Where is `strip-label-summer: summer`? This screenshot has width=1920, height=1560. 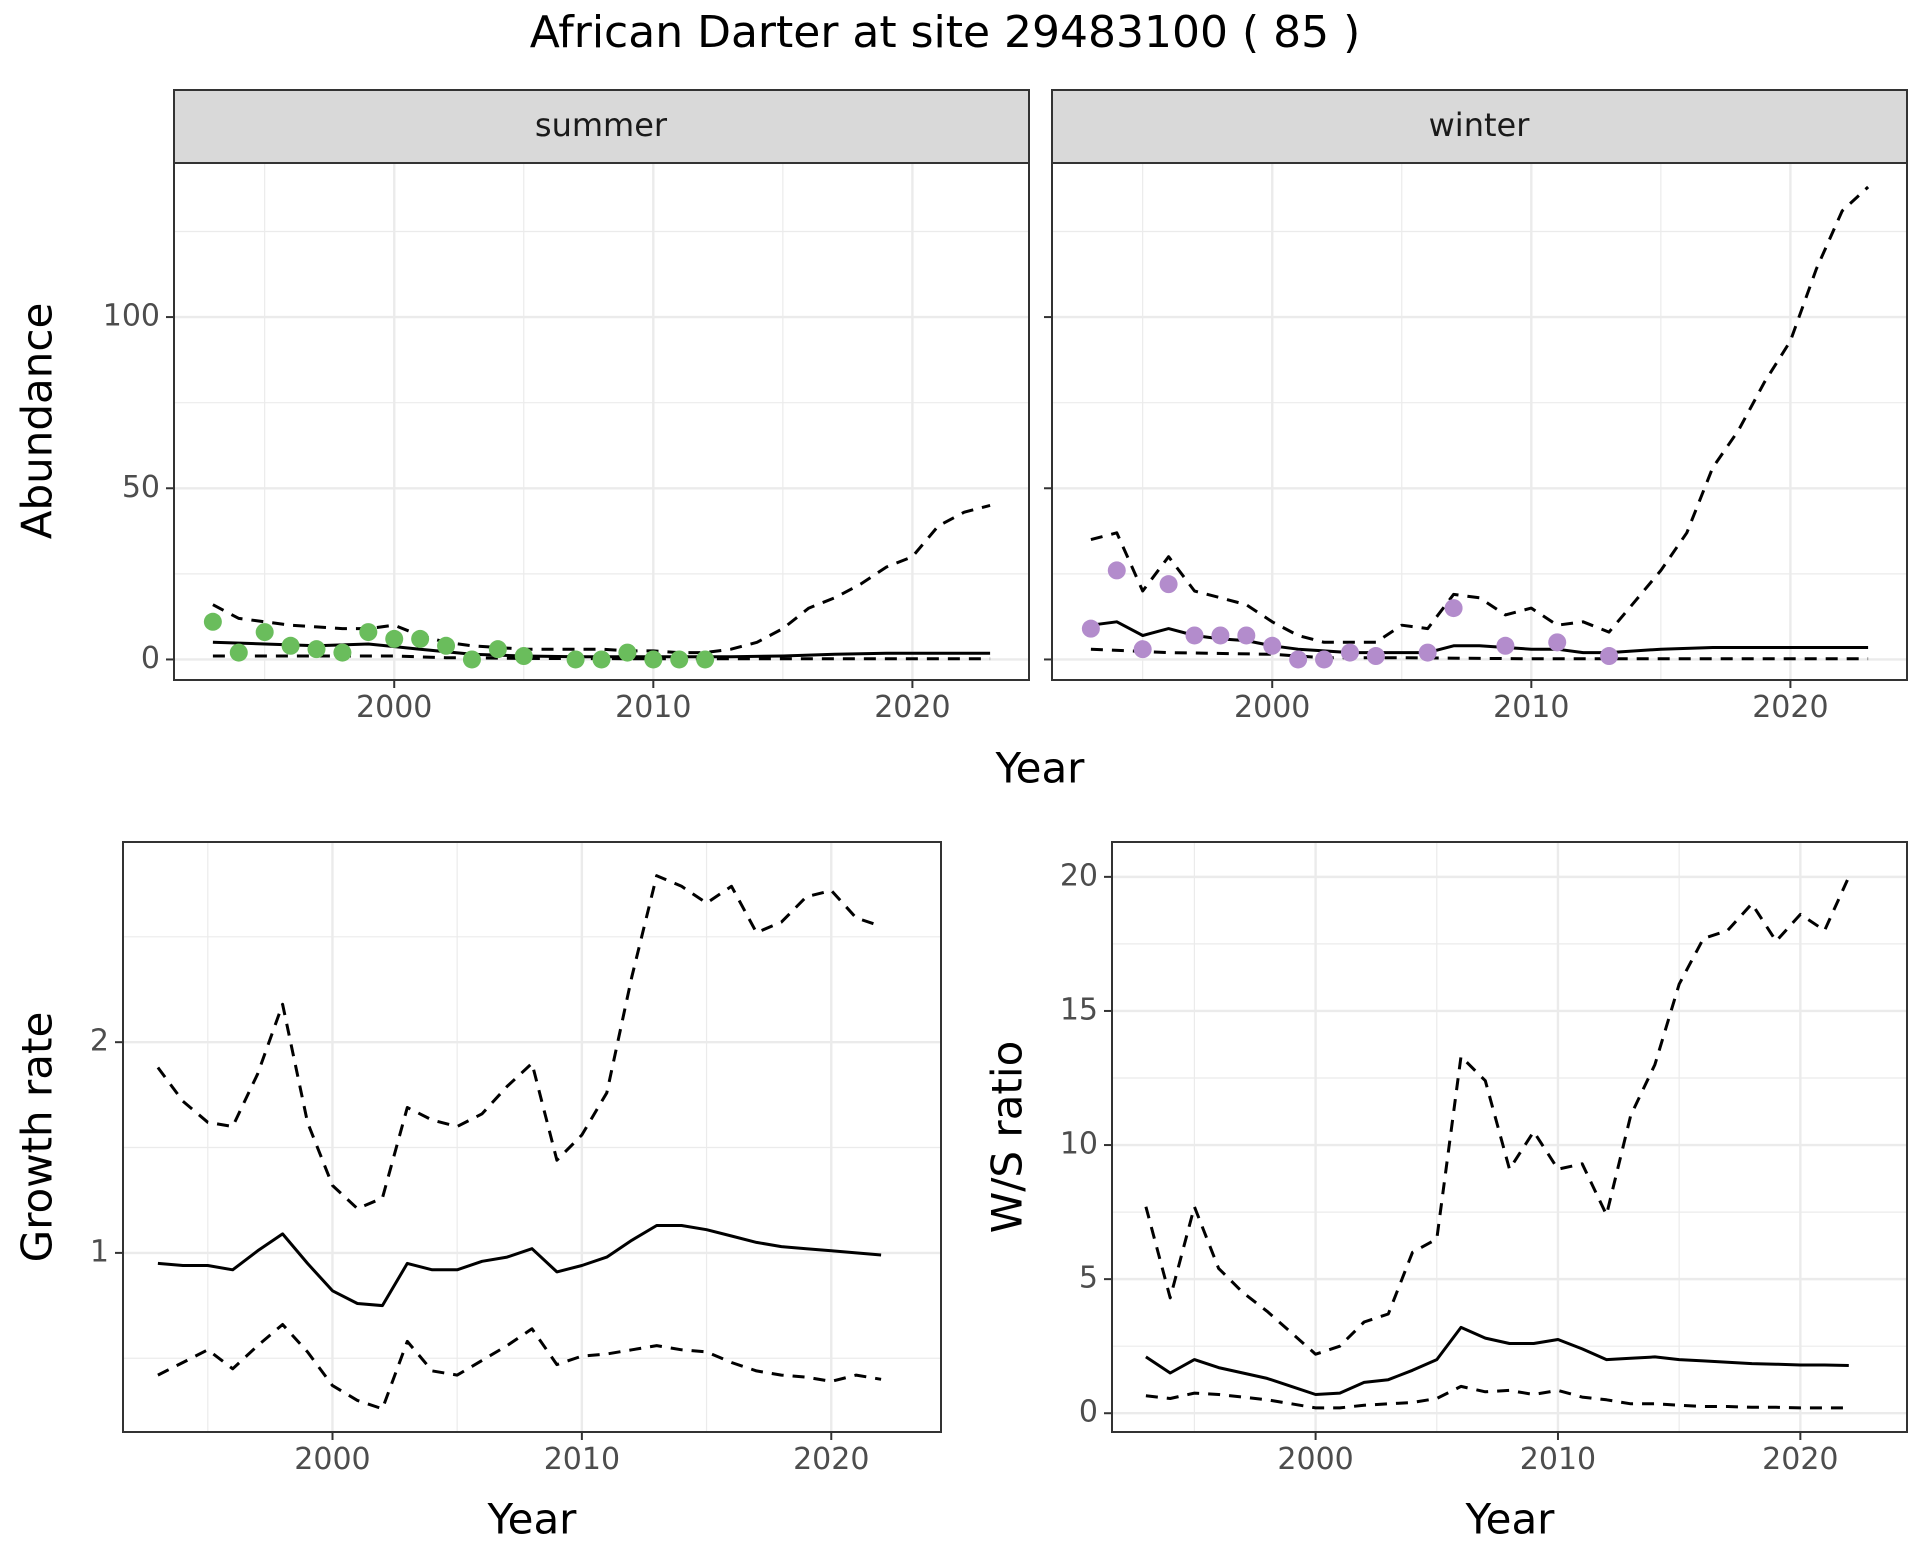
strip-label-summer: summer is located at coordinates (601, 125).